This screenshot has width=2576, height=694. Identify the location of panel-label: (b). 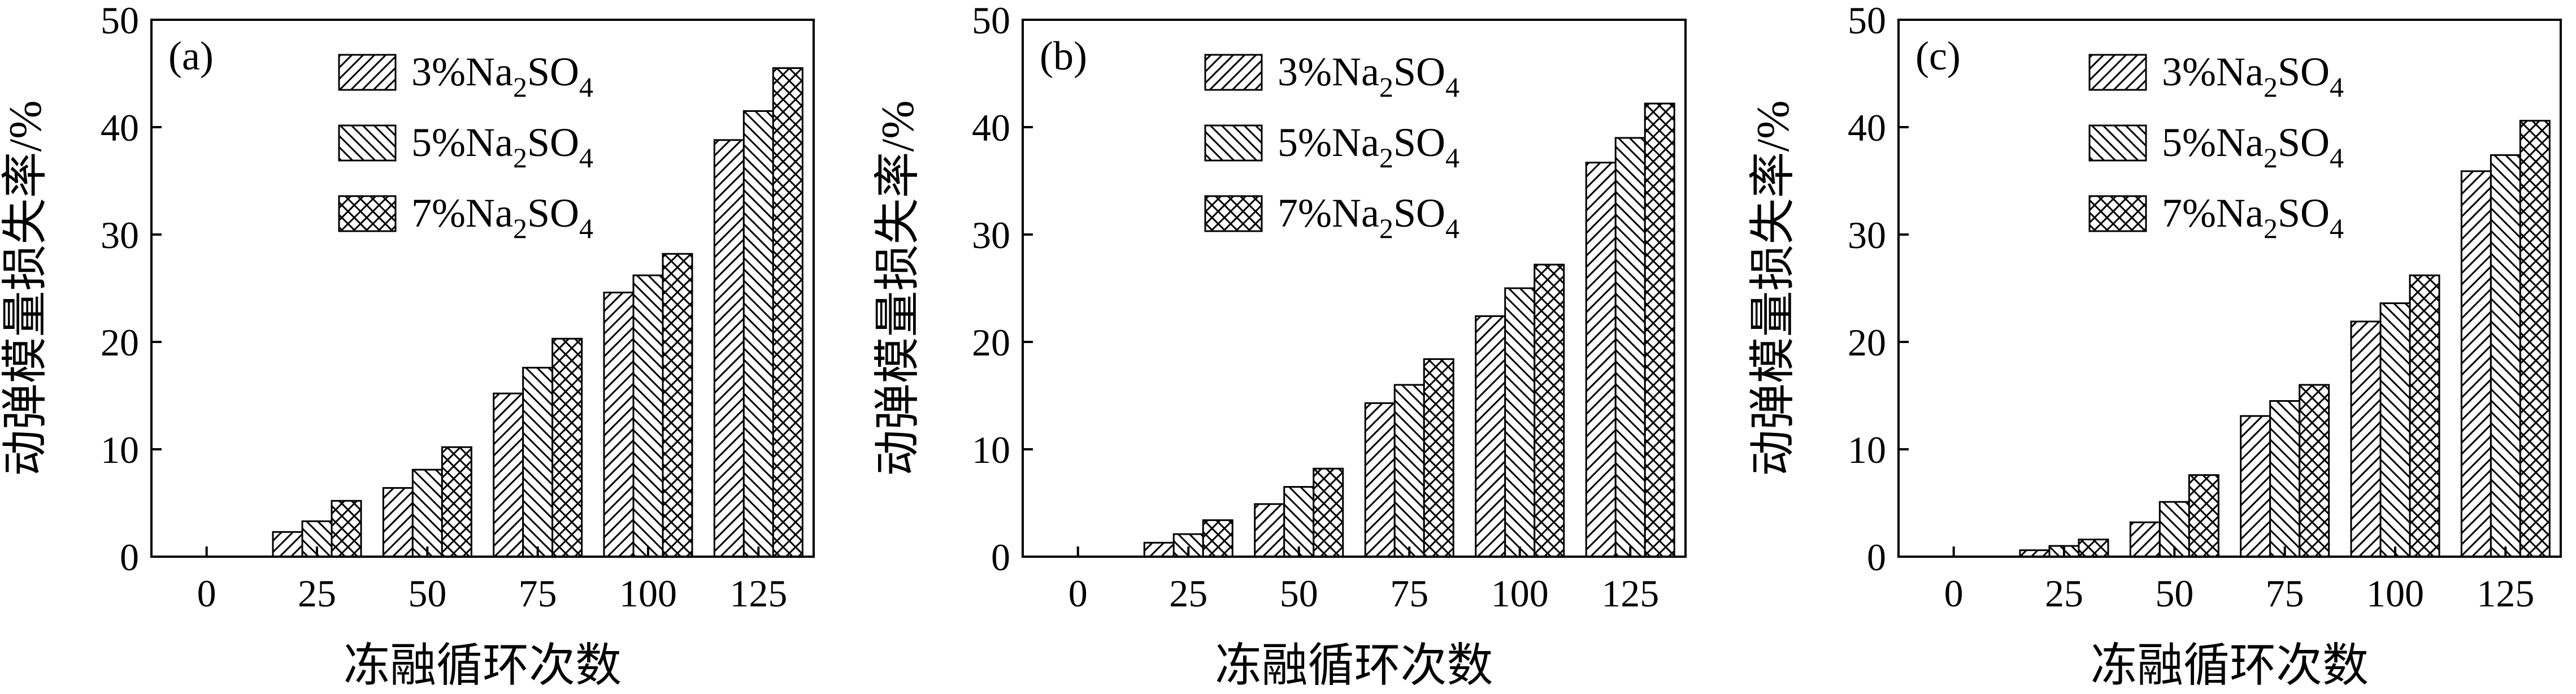
(1063, 56).